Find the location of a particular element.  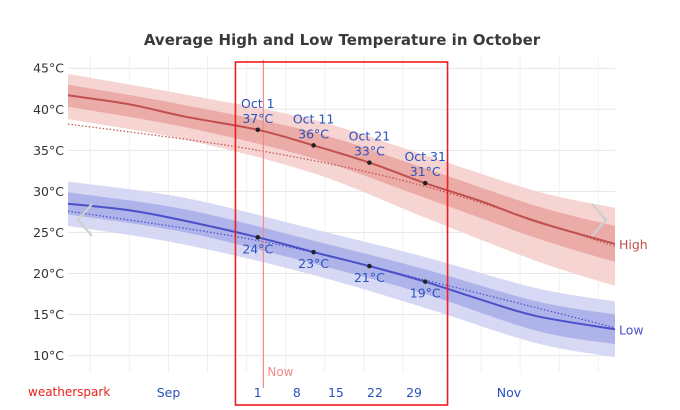

y-tick-label: 20°C is located at coordinates (48, 273).